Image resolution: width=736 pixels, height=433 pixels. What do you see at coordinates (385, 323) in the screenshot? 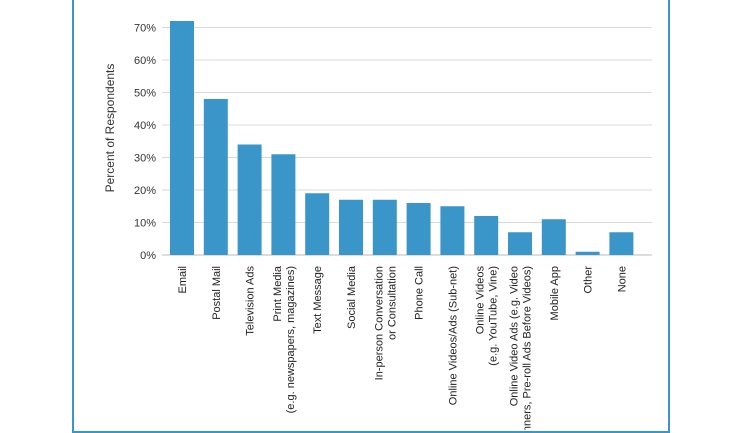
I see `x-category-label: In-person Conversationor Consultation` at bounding box center [385, 323].